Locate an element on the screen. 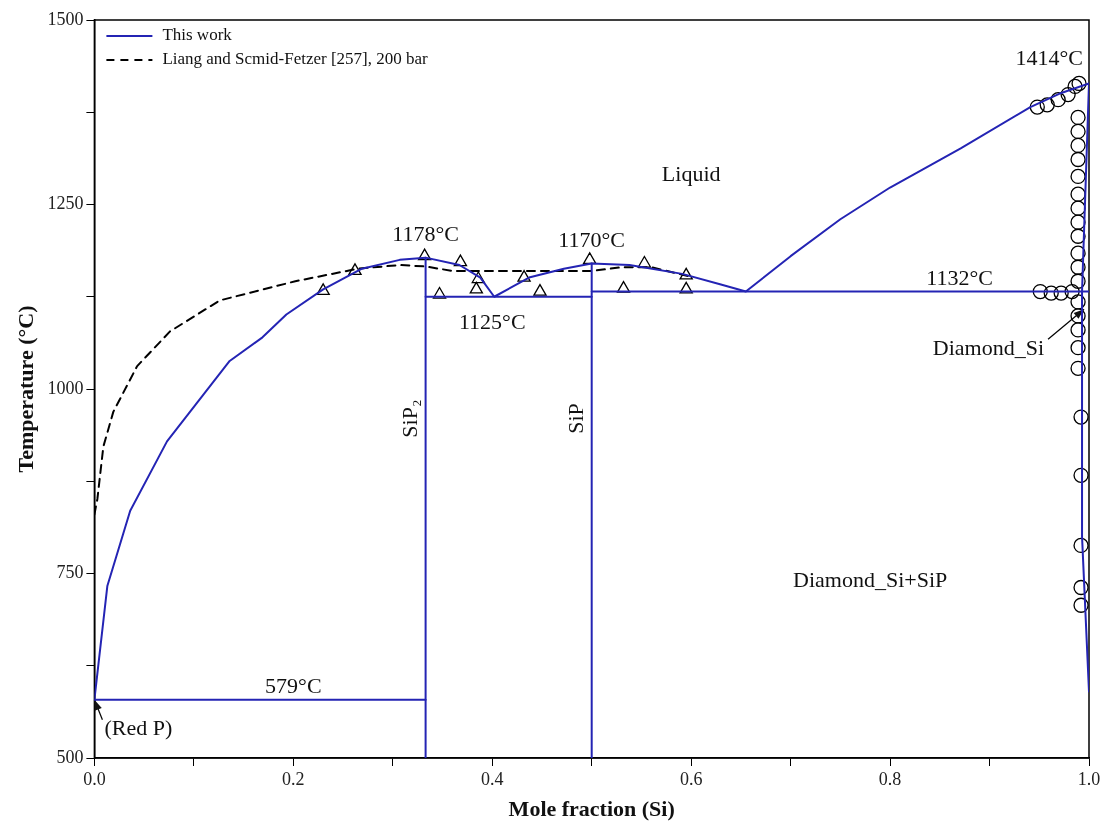  legend-label: Liang and Scmid-Fetzer [257], 200 bar is located at coordinates (295, 59).